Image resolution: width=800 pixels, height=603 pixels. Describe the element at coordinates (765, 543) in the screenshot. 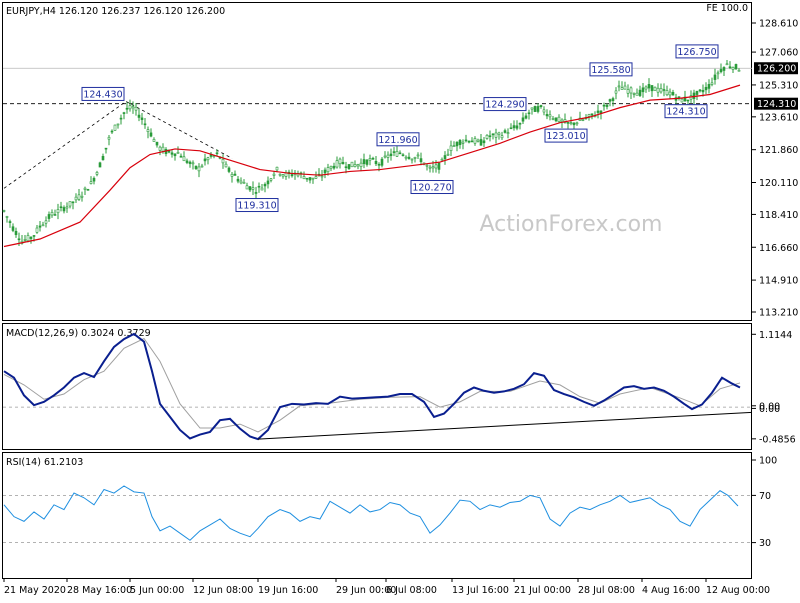

I see `rsi-axis-label: 30` at that location.